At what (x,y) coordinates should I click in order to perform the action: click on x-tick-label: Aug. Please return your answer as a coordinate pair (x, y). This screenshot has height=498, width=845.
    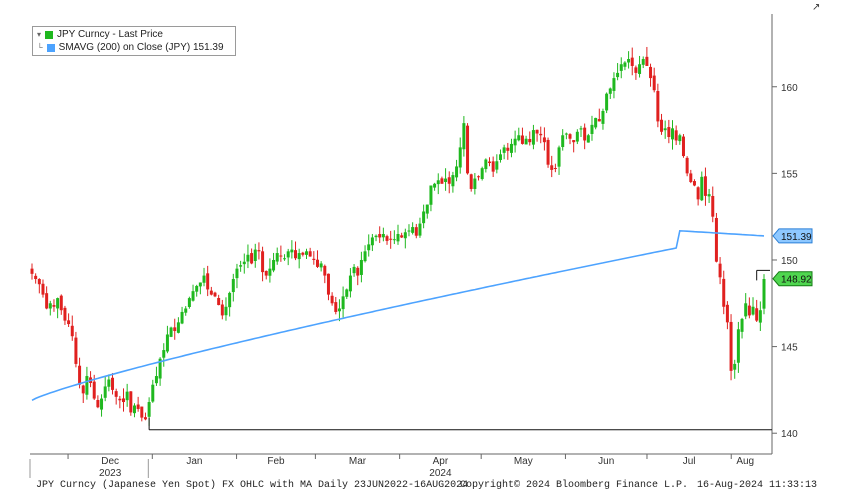
    Looking at the image, I should click on (745, 461).